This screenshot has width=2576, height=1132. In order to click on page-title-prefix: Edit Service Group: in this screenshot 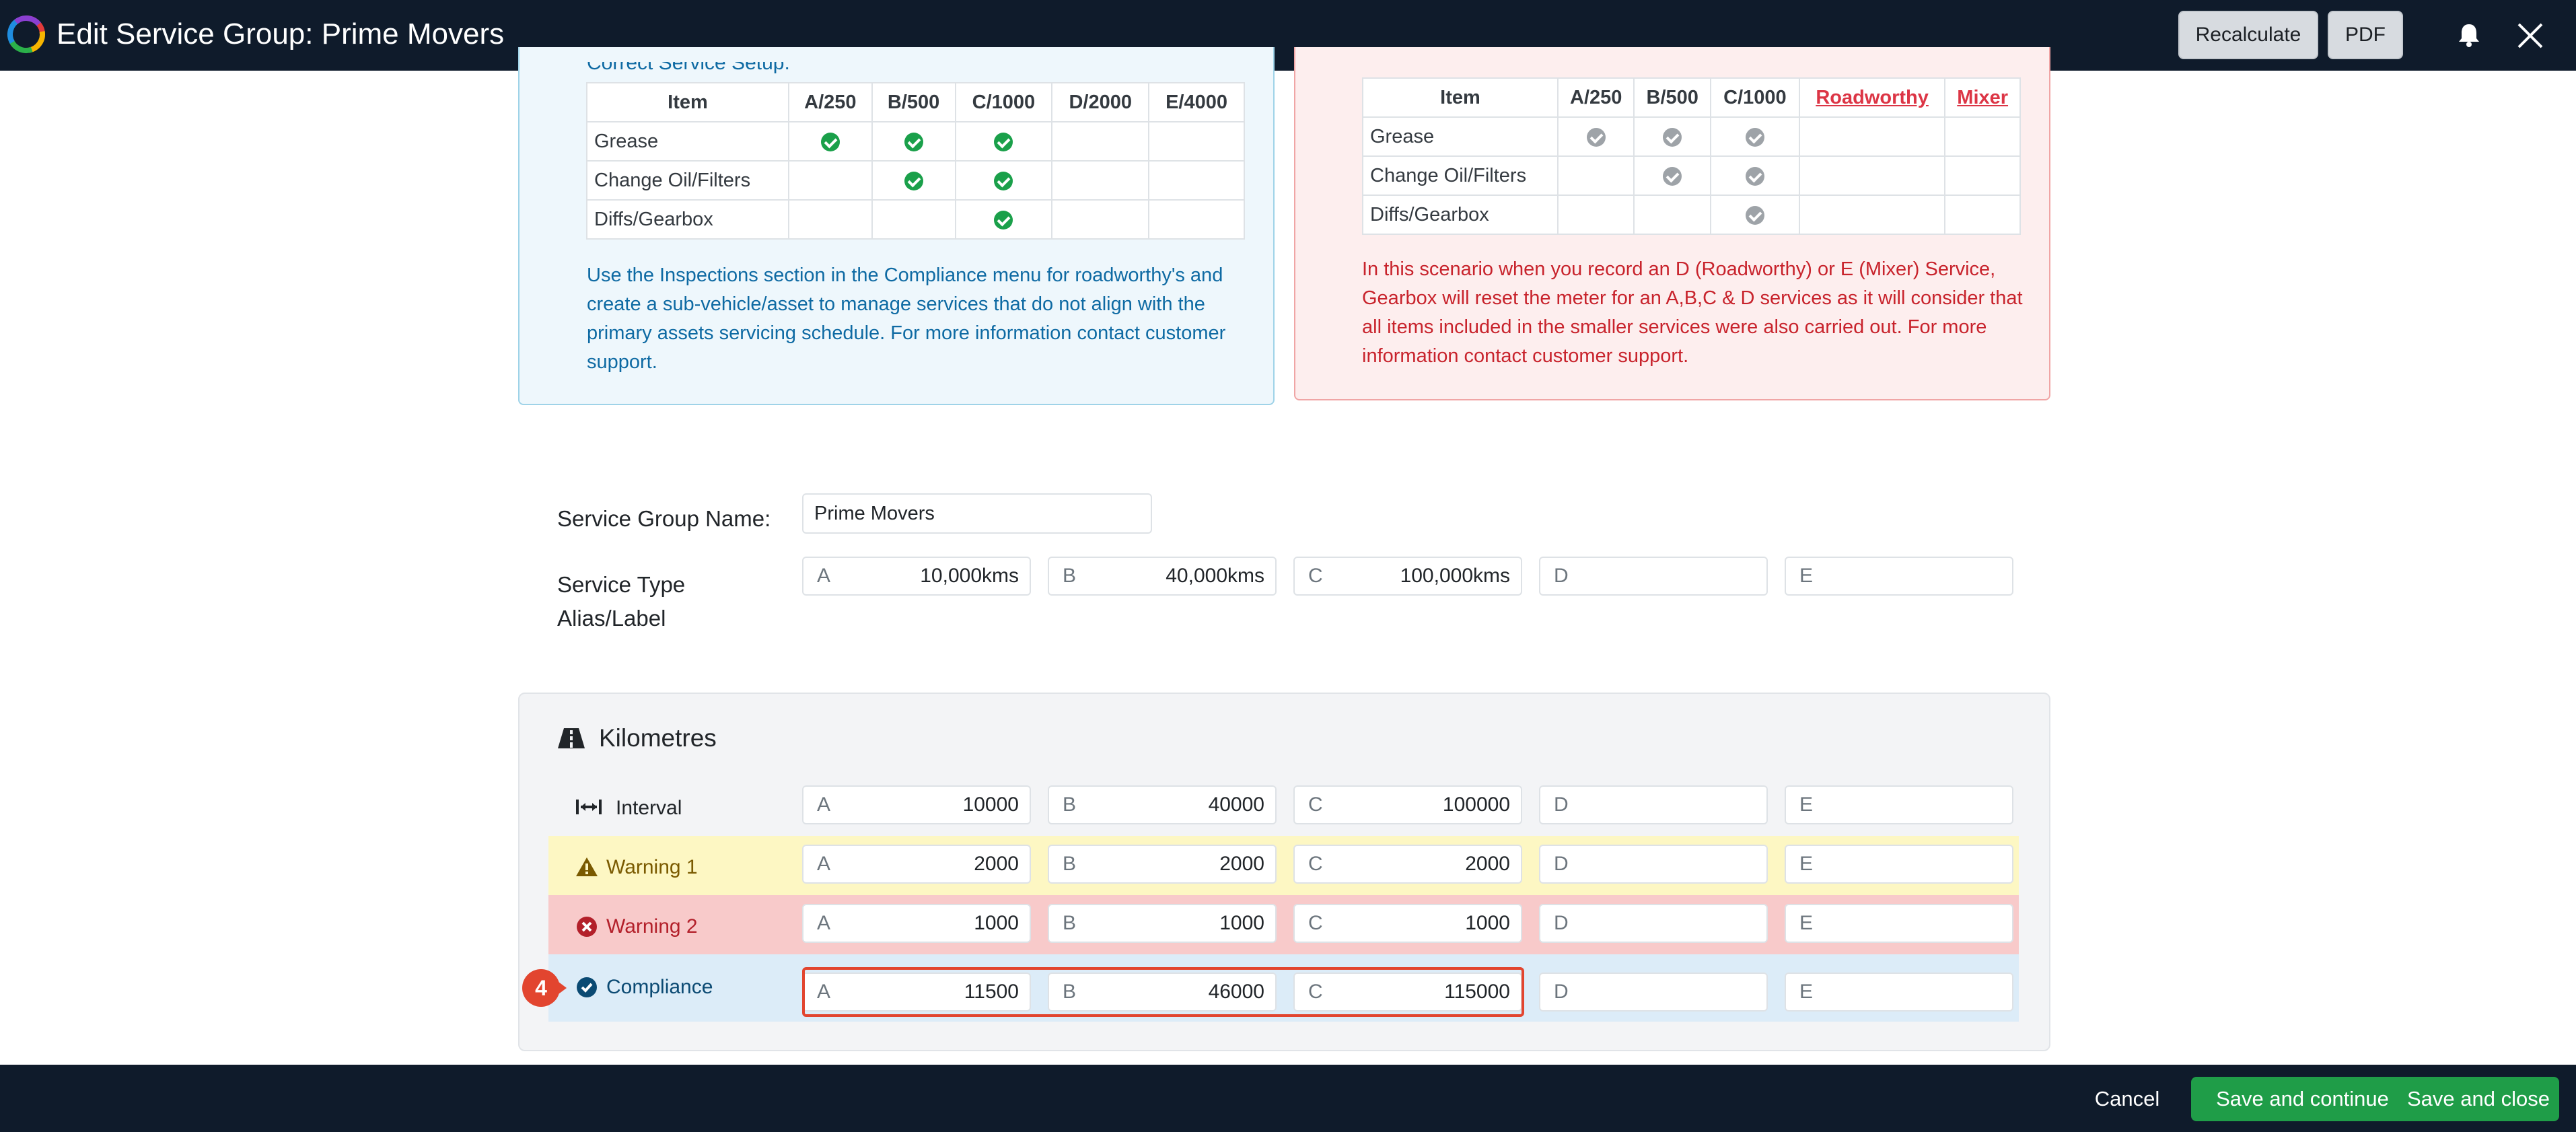, I will do `click(185, 33)`.